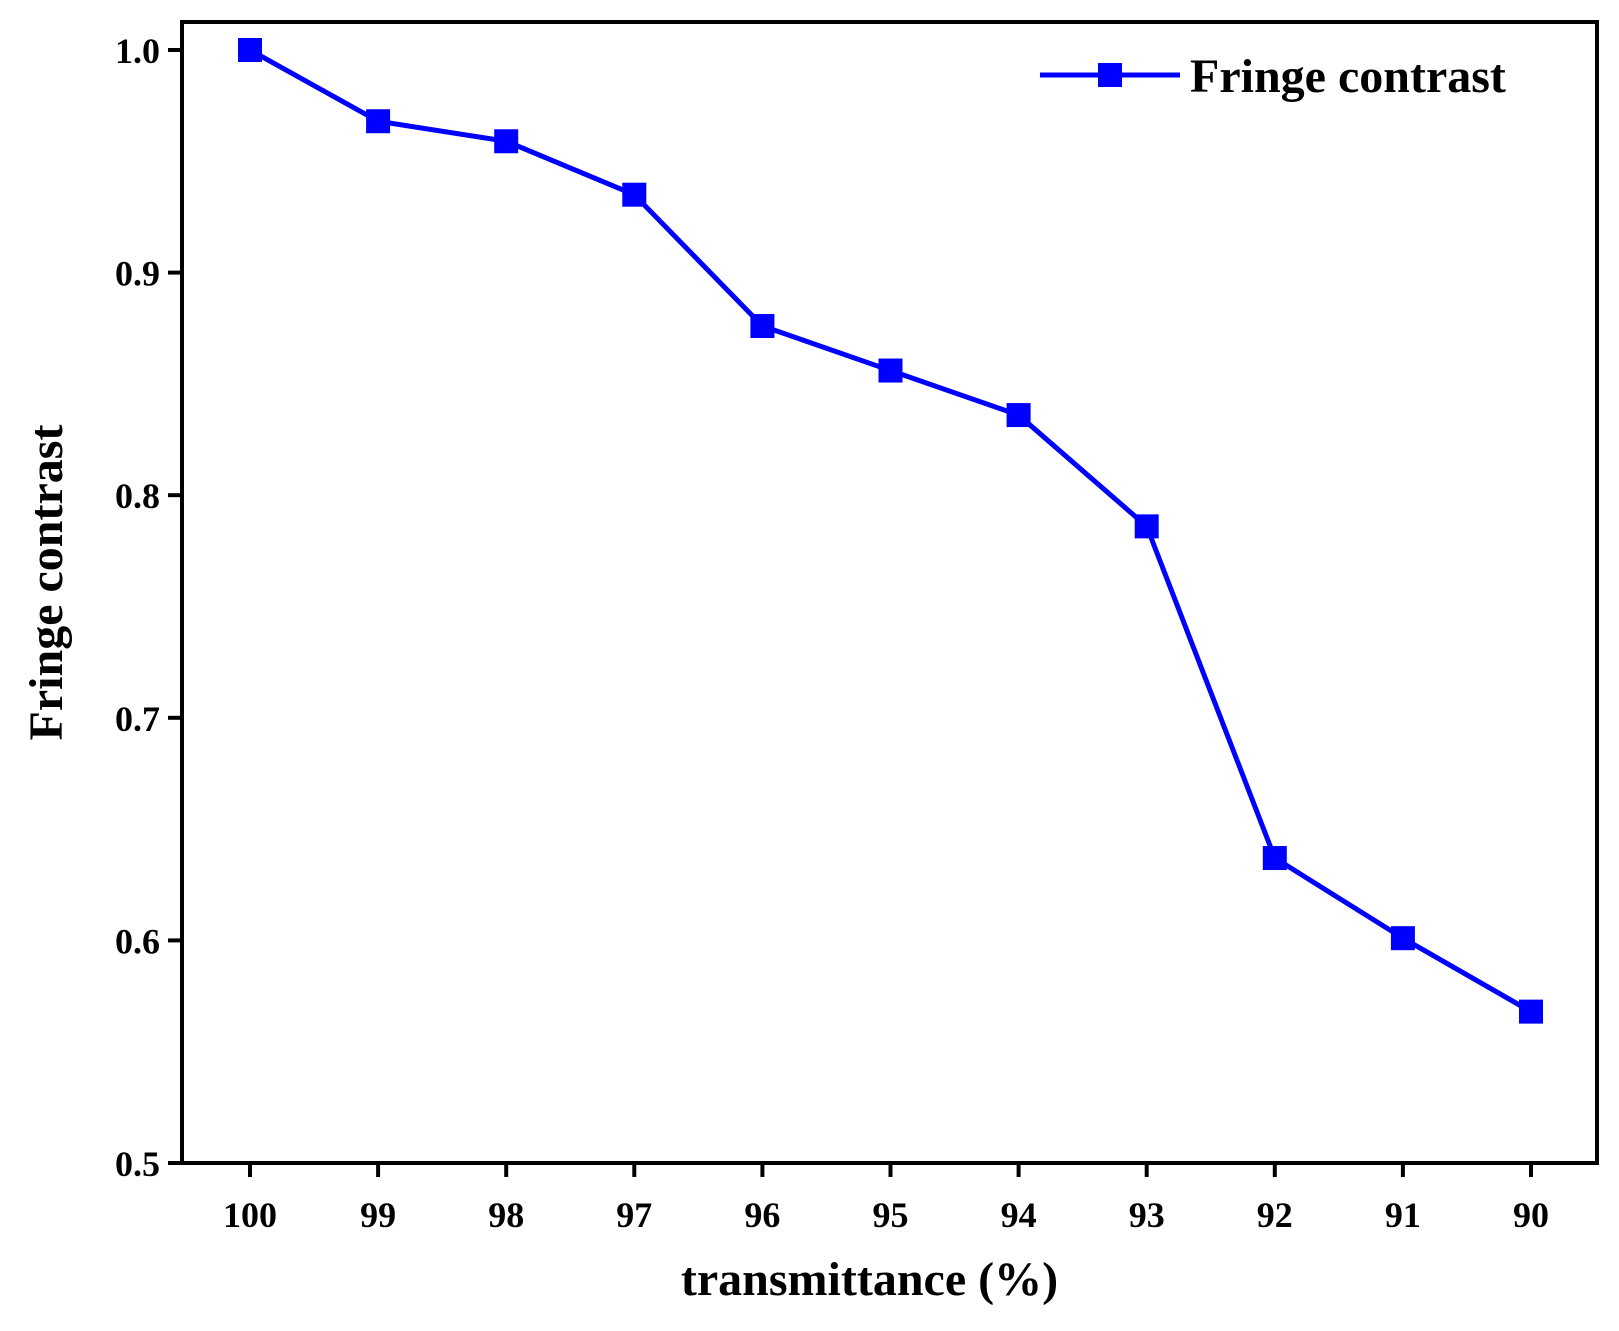 The width and height of the screenshot is (1619, 1331). I want to click on x-tick-label: 99, so click(378, 1215).